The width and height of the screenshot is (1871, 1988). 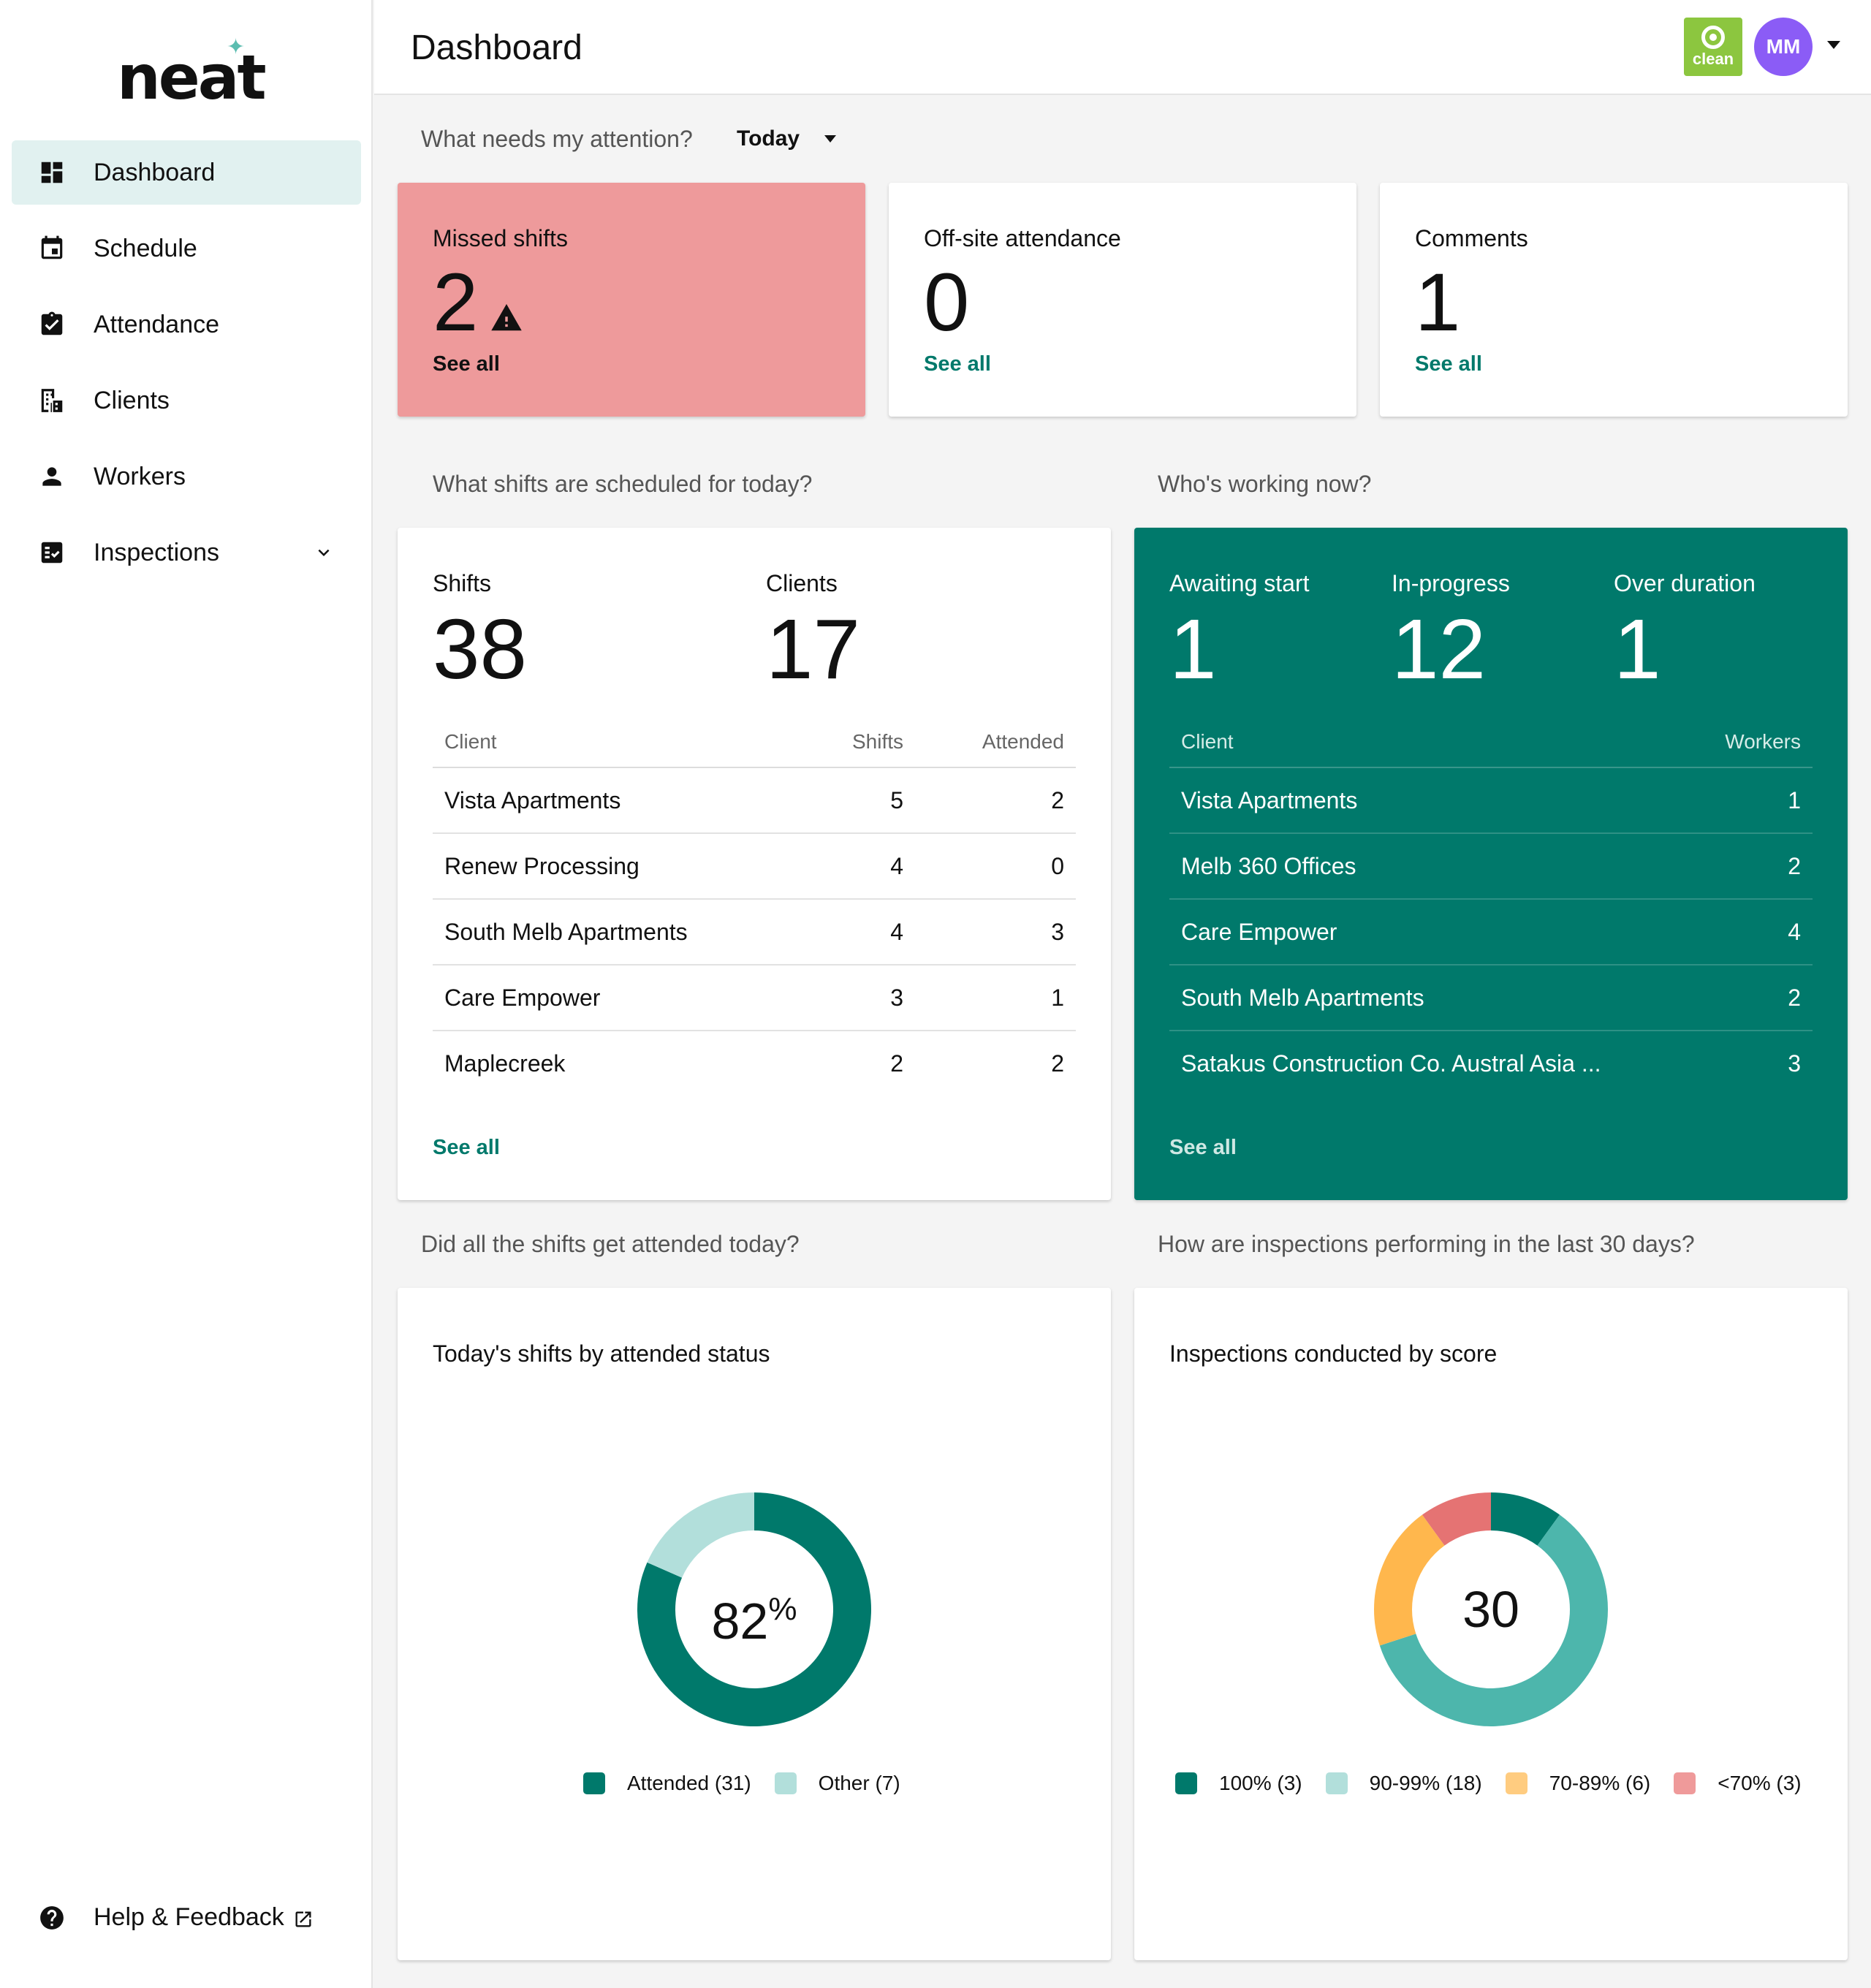 I want to click on sidebar-item-inspections: Inspections, so click(x=186, y=552).